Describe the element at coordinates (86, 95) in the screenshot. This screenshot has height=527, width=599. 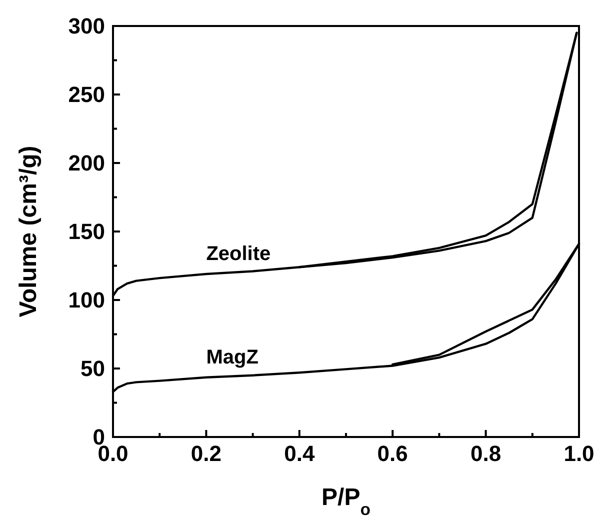
I see `y-tick-label: 250` at that location.